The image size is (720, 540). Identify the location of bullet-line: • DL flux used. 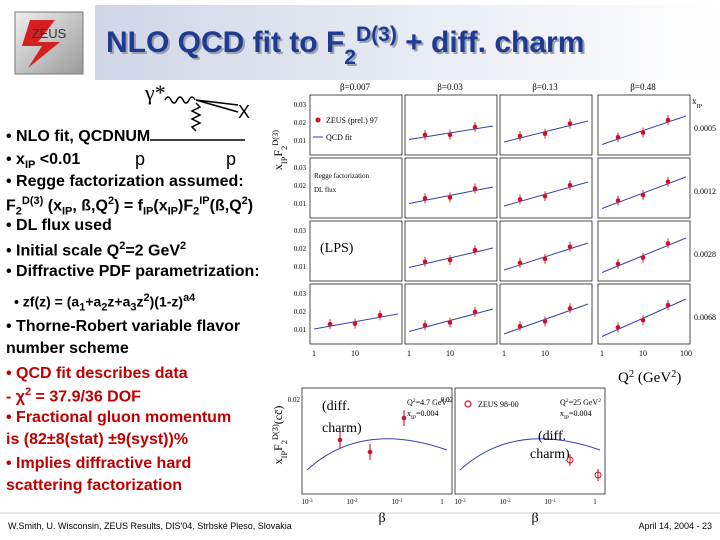
(59, 226).